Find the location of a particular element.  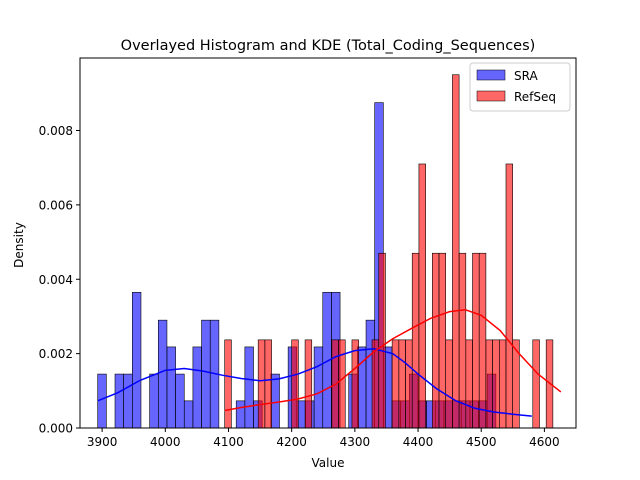

sra-kde-line is located at coordinates (314, 382).